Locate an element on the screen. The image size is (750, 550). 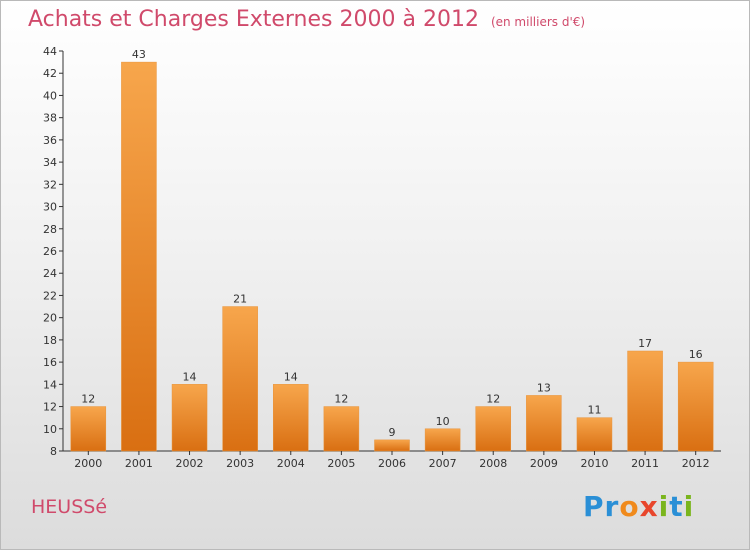
bar-2012 is located at coordinates (695, 406).